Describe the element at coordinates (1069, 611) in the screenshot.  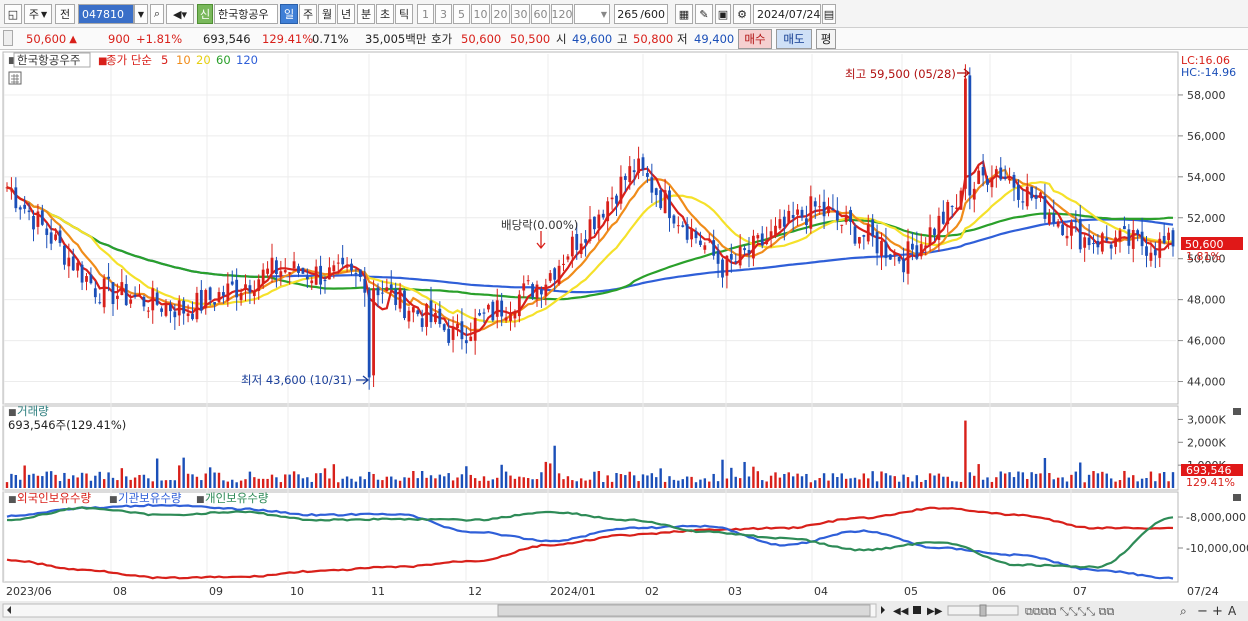
I see `chart-tool-icons: ⧉⧉⧉⧉ ⤡⤡⤡⤡ ⧉⧉` at that location.